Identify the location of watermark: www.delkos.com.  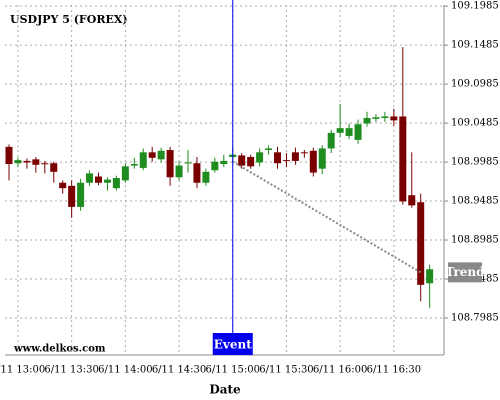
(59, 349).